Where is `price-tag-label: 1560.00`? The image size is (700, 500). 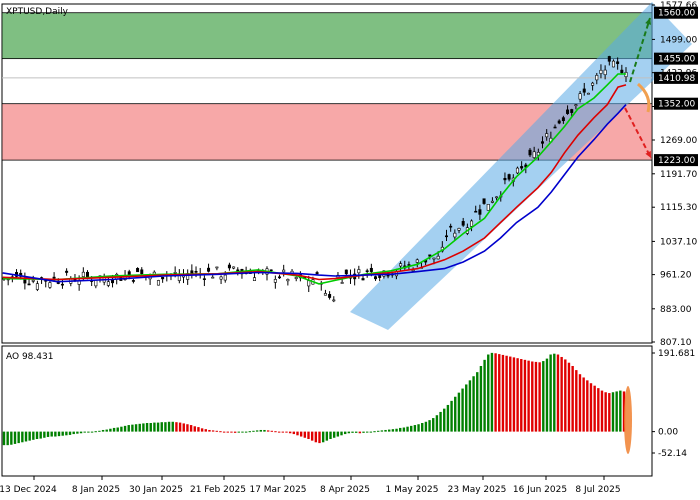
price-tag-label: 1560.00 is located at coordinates (676, 14).